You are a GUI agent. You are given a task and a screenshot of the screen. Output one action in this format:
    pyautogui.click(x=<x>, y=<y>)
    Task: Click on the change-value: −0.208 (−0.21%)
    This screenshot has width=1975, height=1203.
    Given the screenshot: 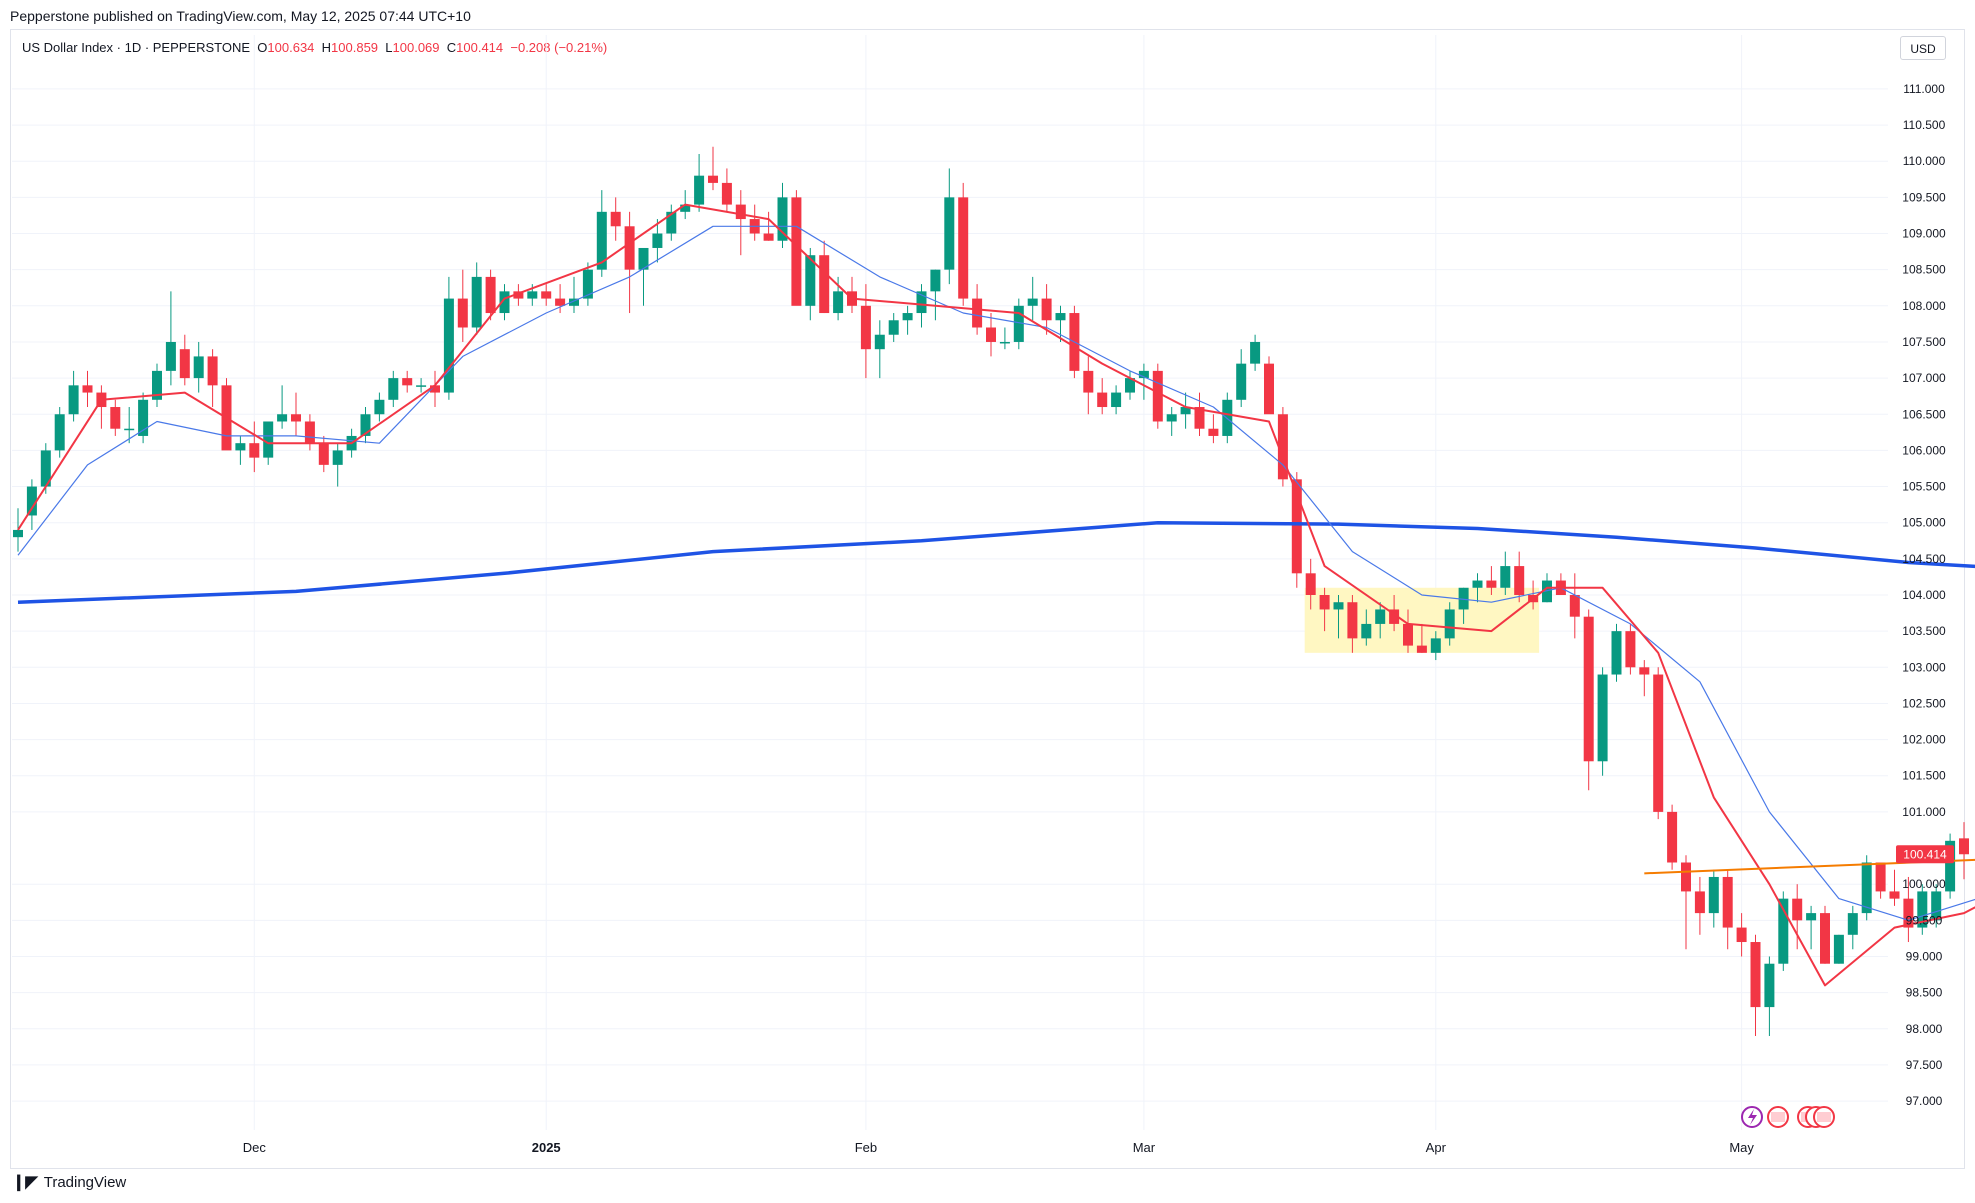 What is the action you would take?
    pyautogui.click(x=559, y=47)
    